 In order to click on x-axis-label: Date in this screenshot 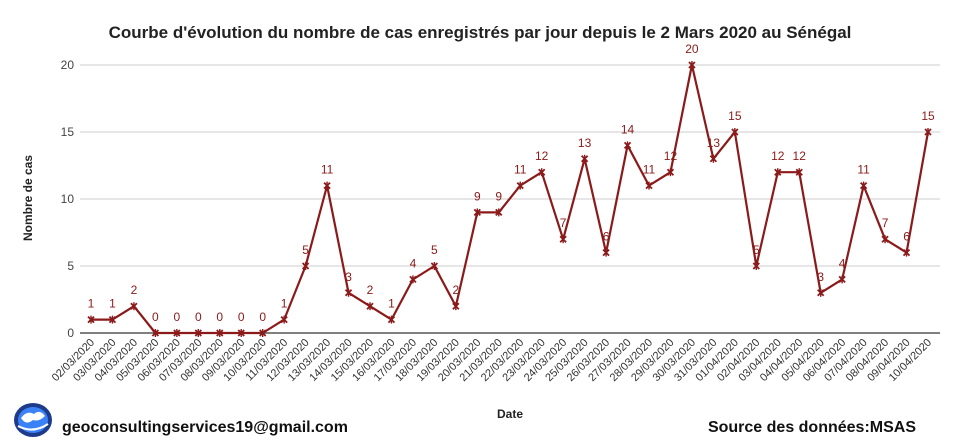, I will do `click(510, 414)`.